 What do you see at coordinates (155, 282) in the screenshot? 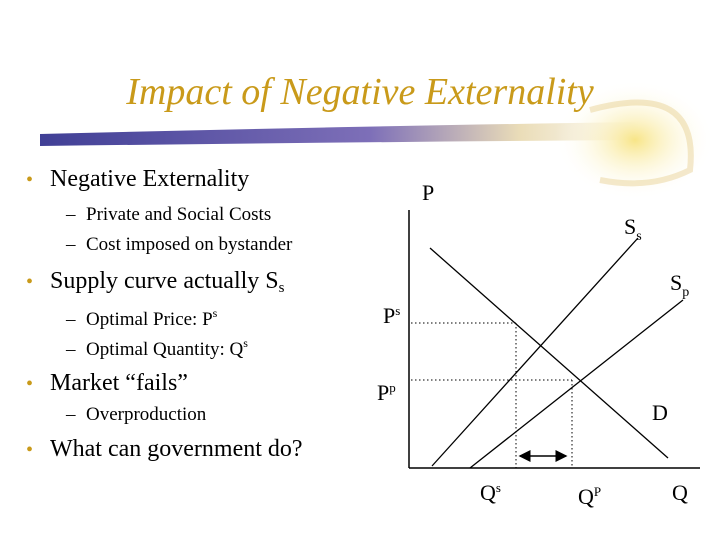
I see `bullet-item: • Supply curve actually Ss` at bounding box center [155, 282].